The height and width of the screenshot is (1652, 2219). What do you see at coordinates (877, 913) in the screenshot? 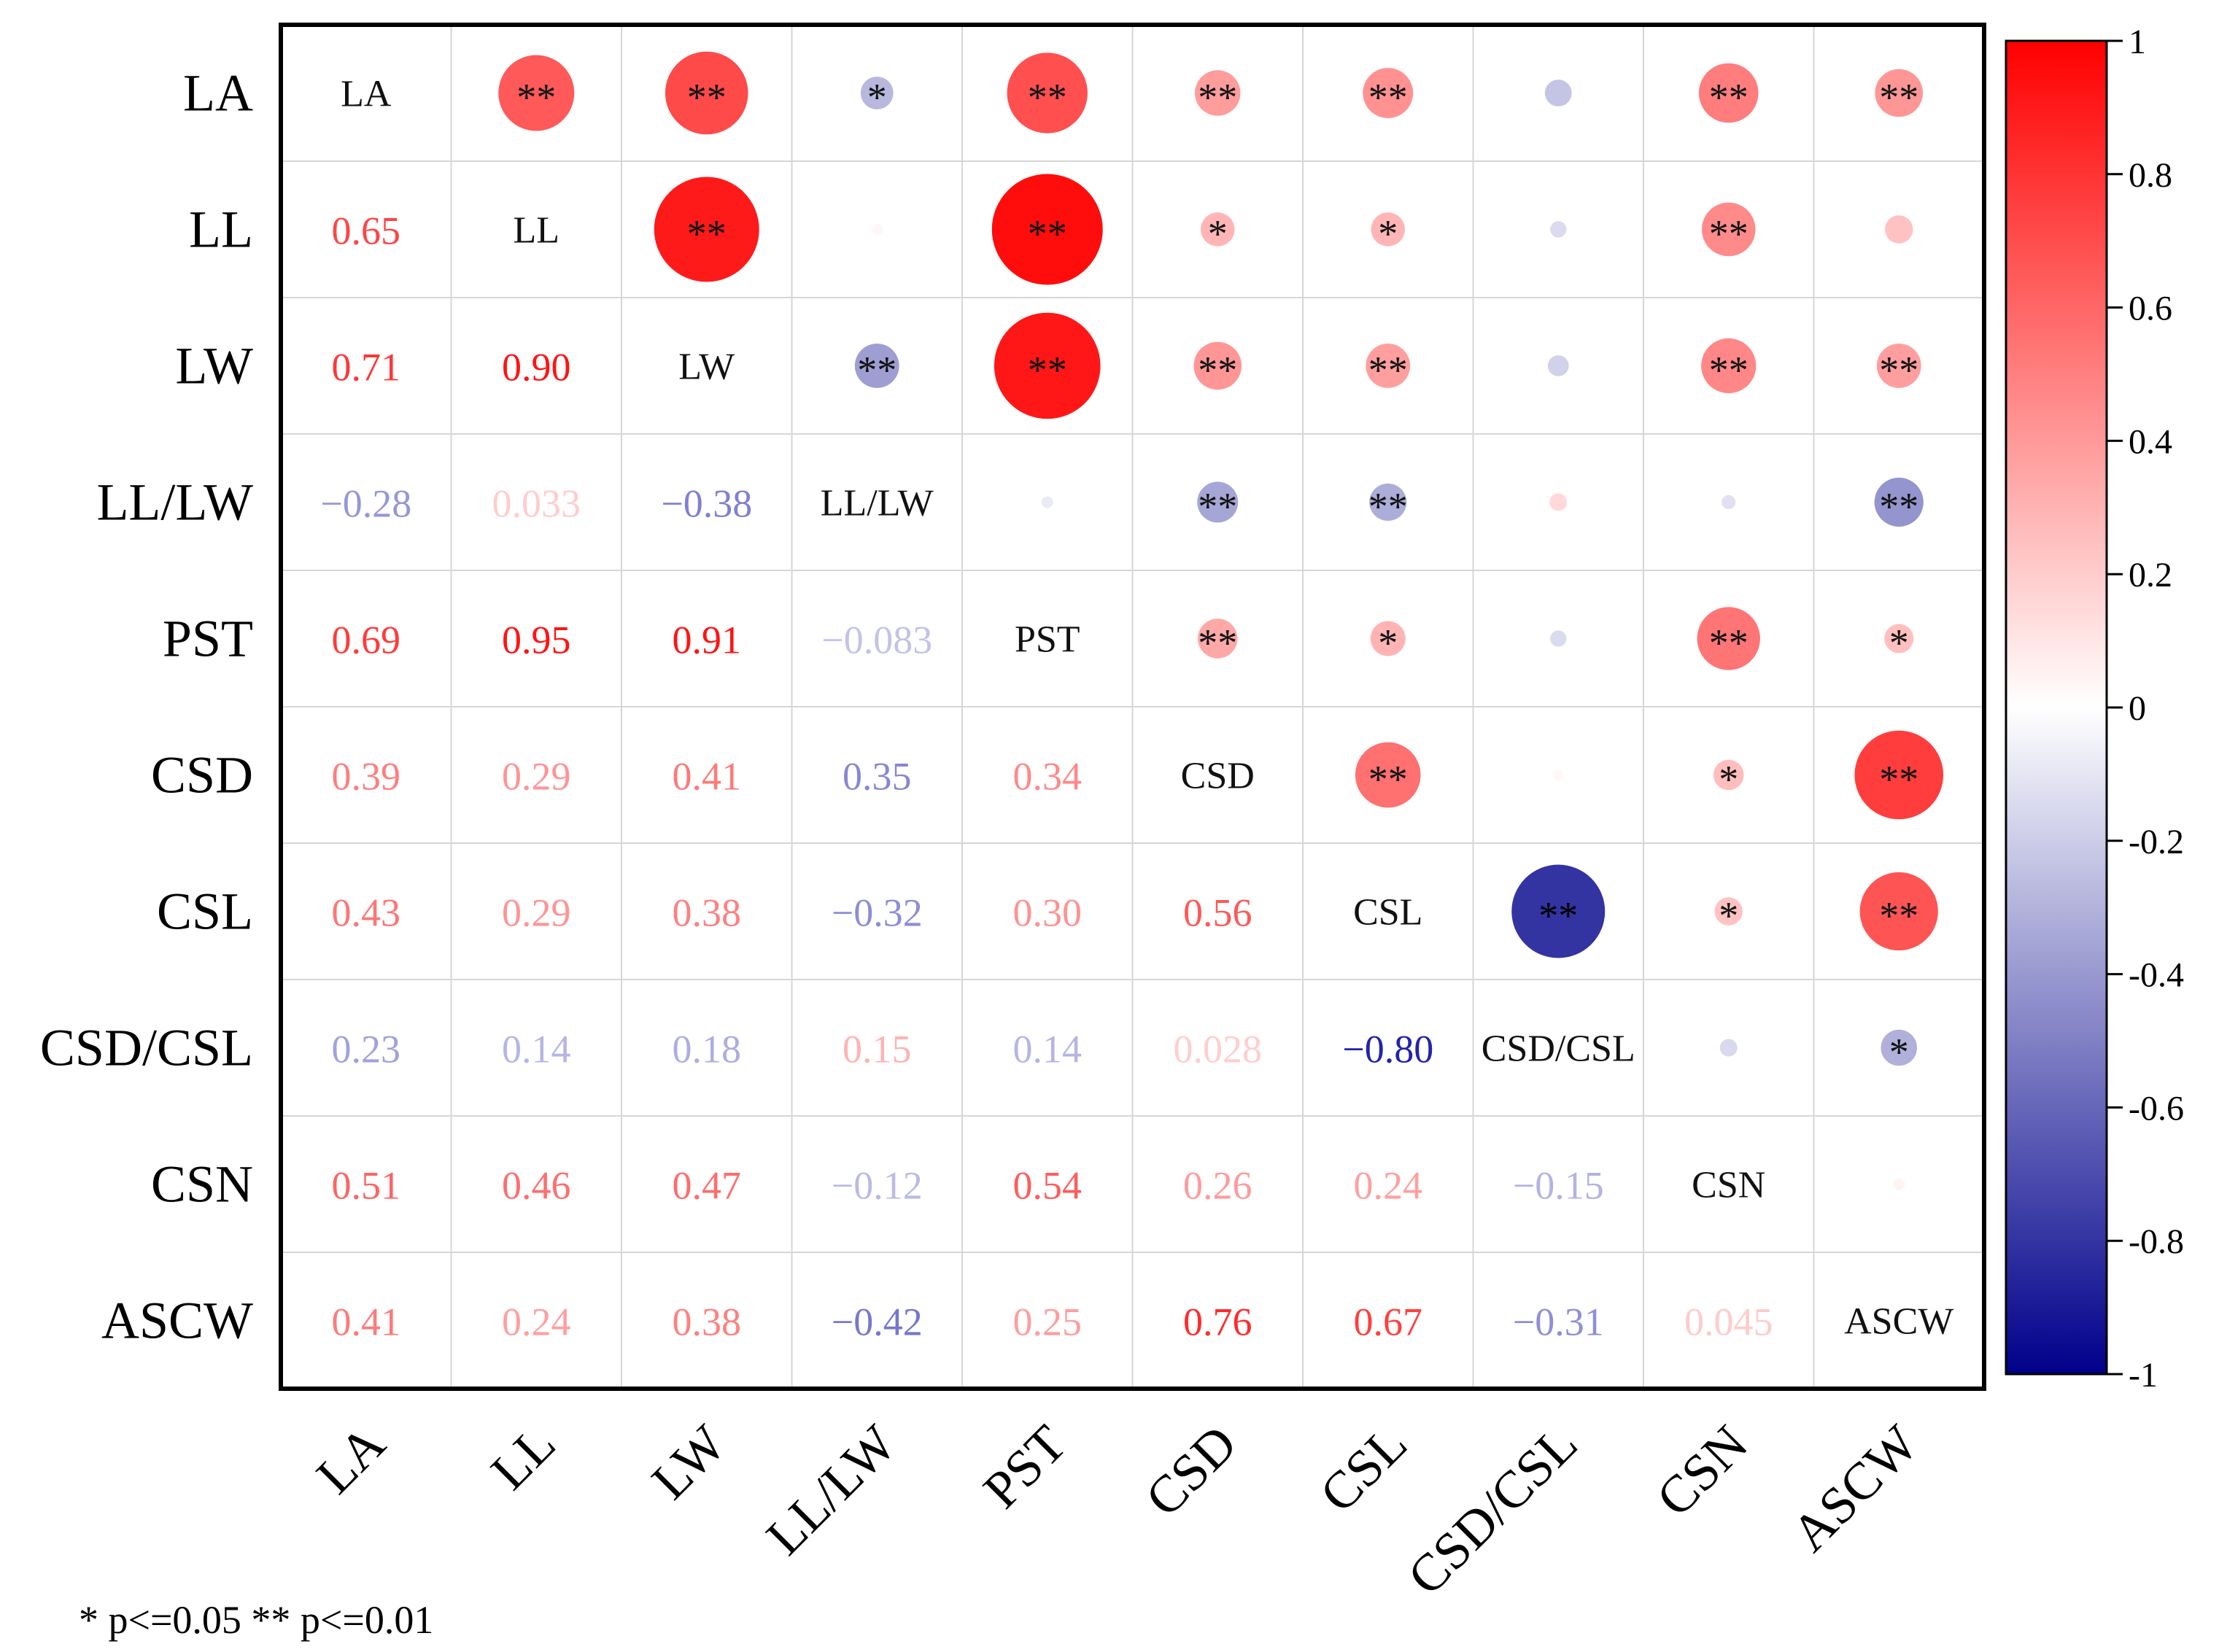
I see `coefficient-label: −0.32` at bounding box center [877, 913].